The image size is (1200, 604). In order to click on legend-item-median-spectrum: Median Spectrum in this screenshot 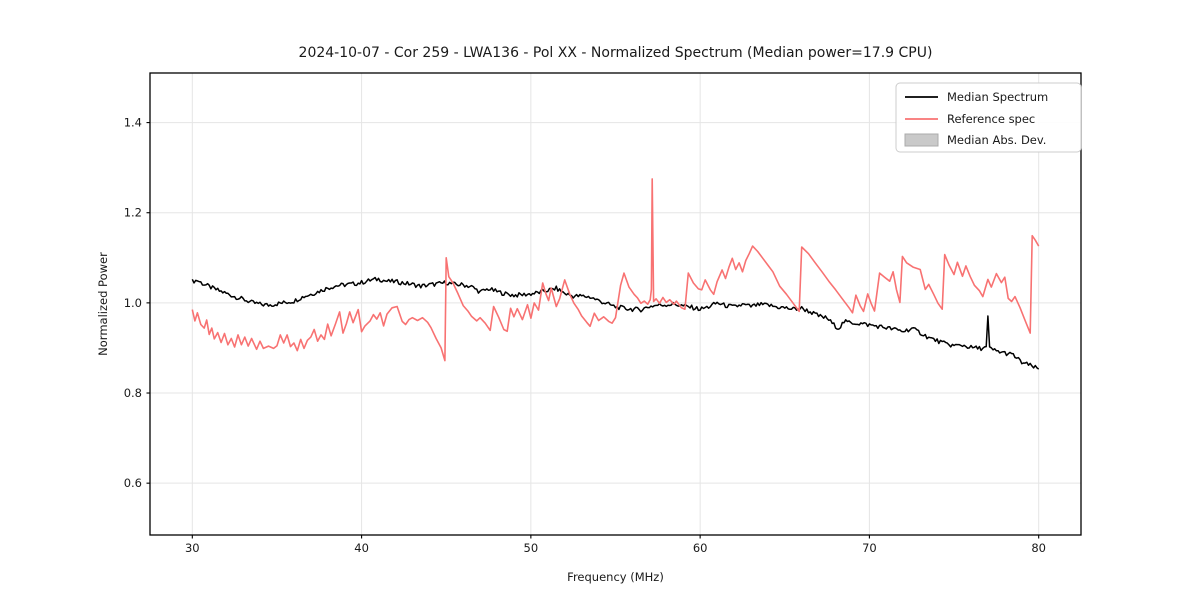, I will do `click(976, 97)`.